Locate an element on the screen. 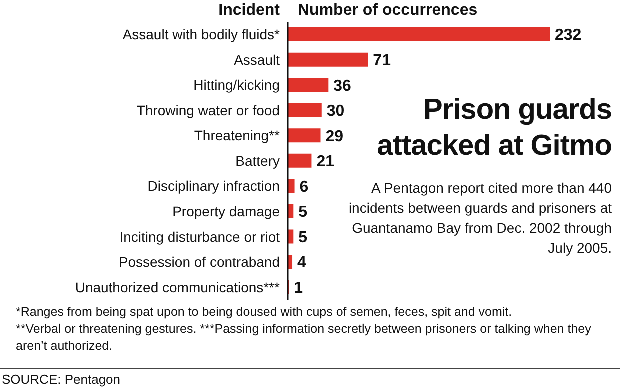 The image size is (620, 391). y-tick-label: Unauthorized communications*** is located at coordinates (178, 287).